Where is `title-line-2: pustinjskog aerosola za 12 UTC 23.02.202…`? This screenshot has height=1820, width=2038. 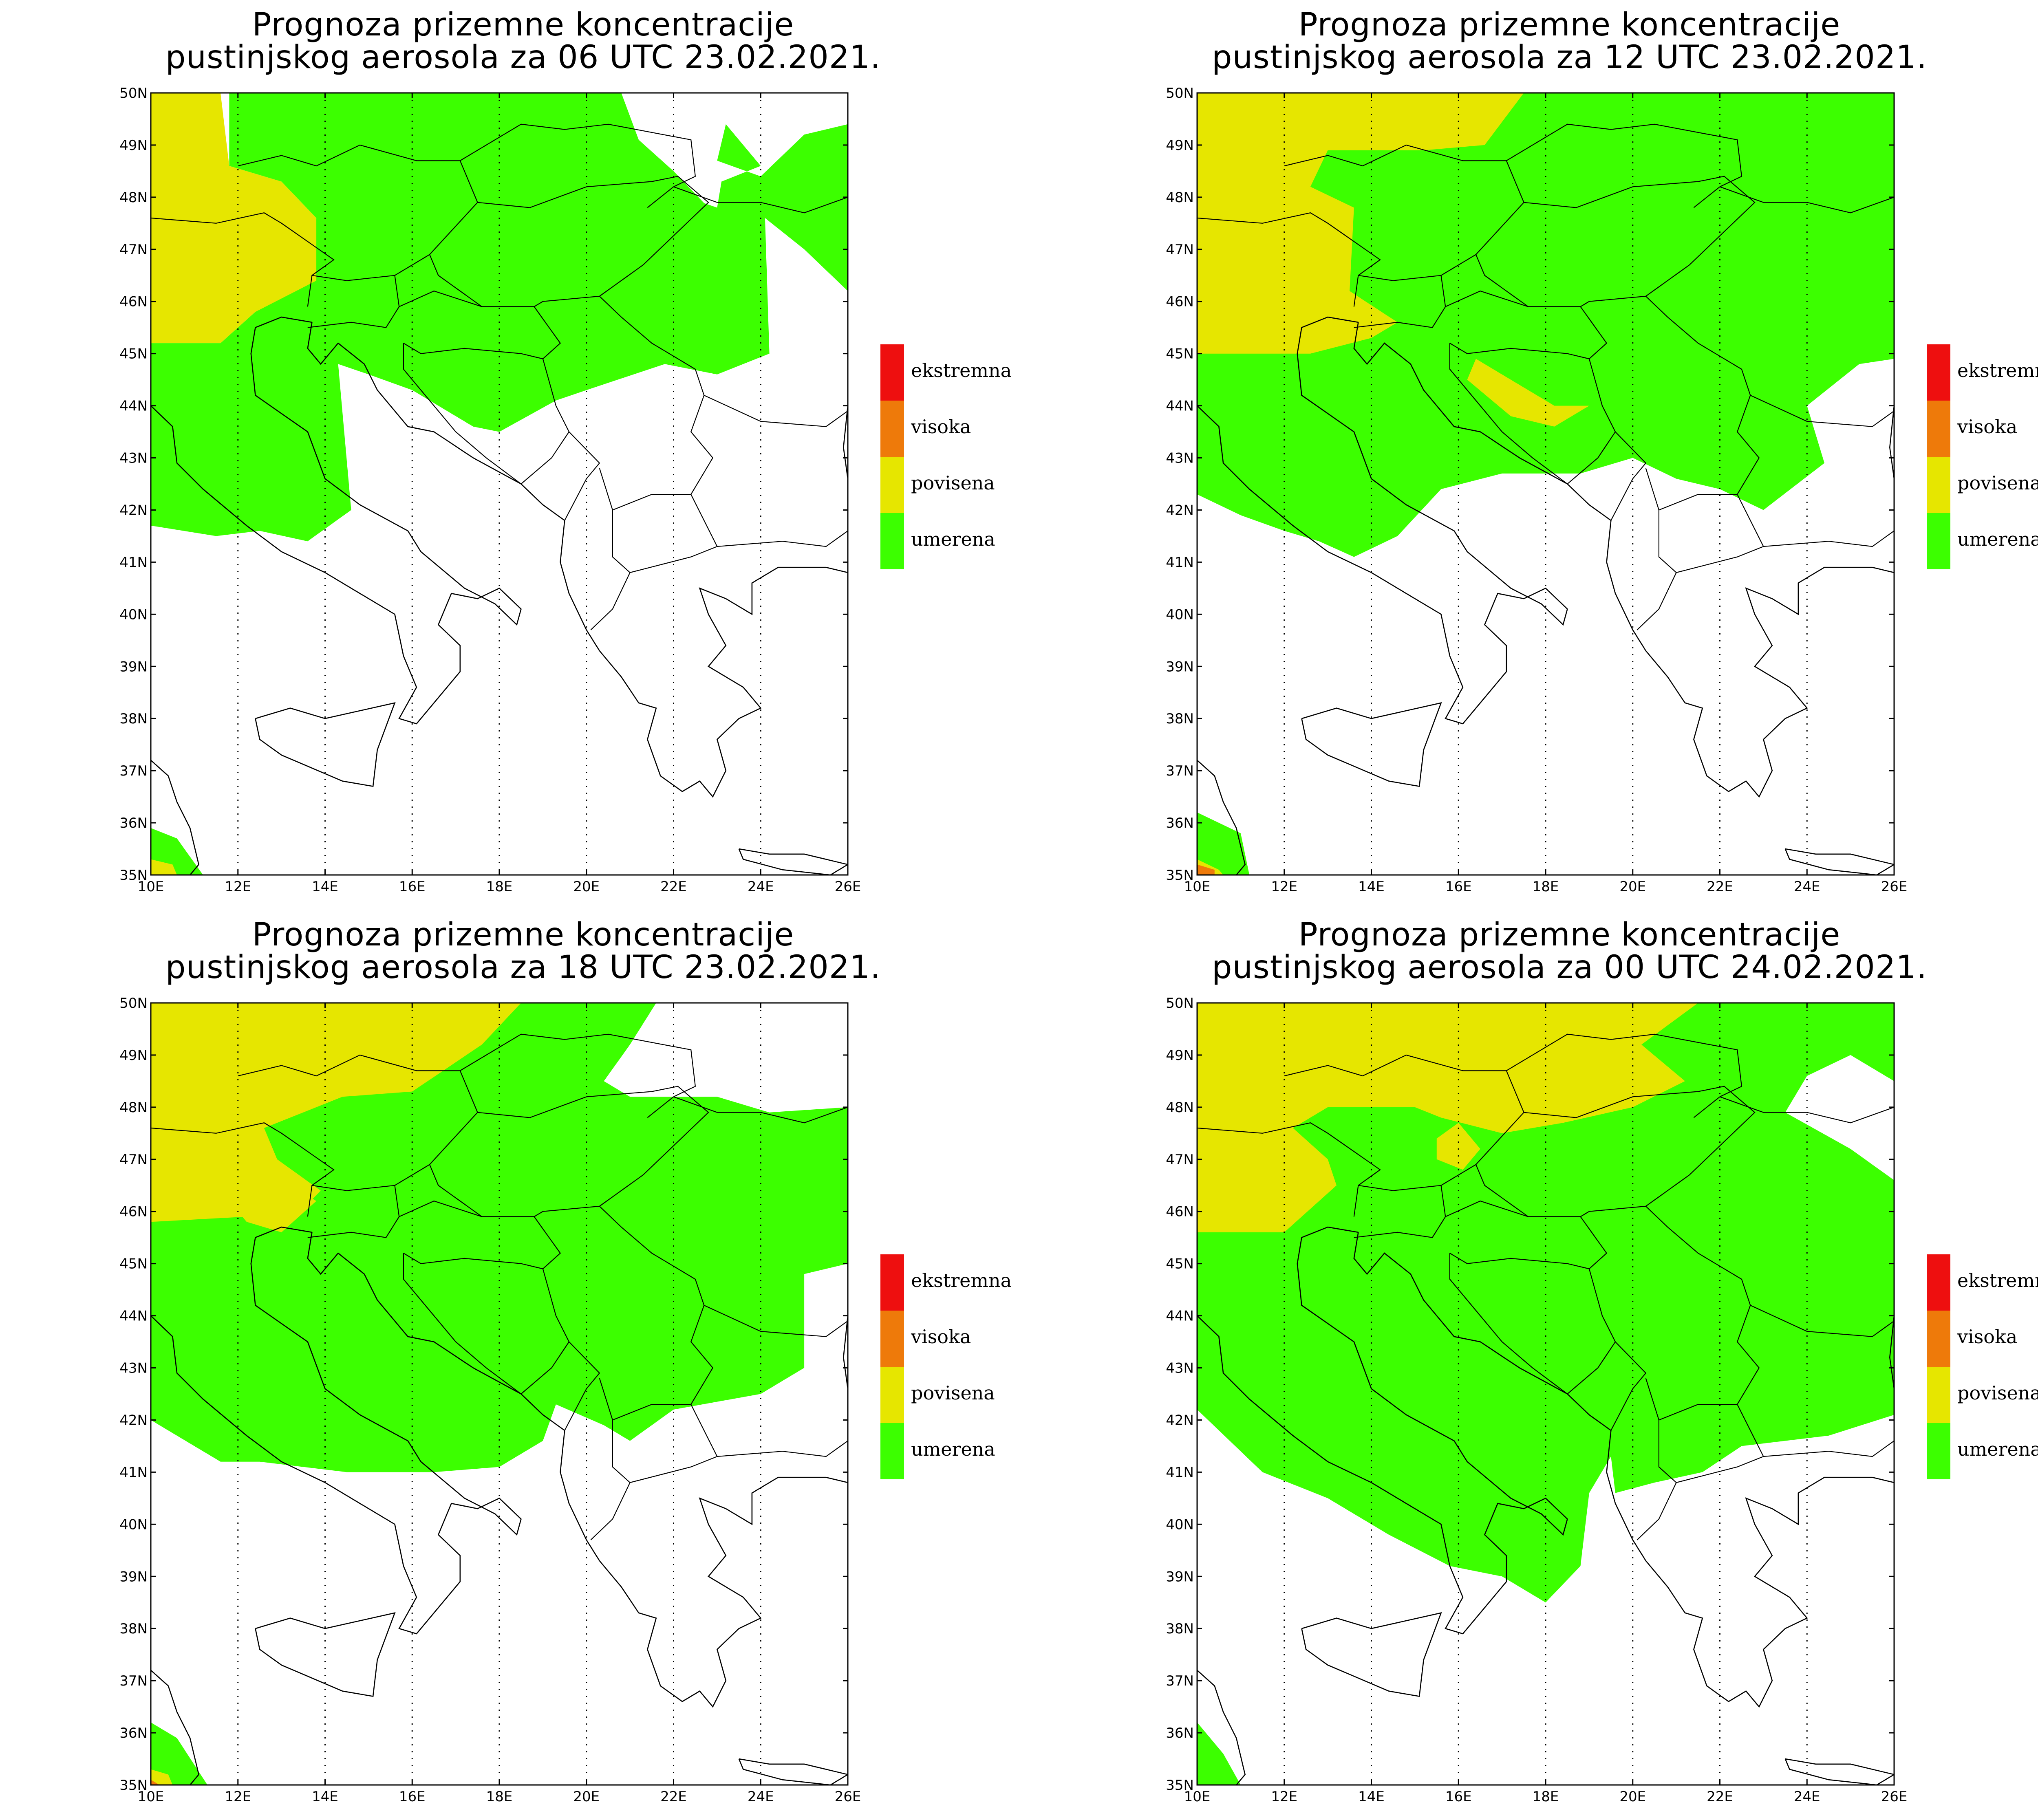 title-line-2: pustinjskog aerosola za 12 UTC 23.02.202… is located at coordinates (1570, 58).